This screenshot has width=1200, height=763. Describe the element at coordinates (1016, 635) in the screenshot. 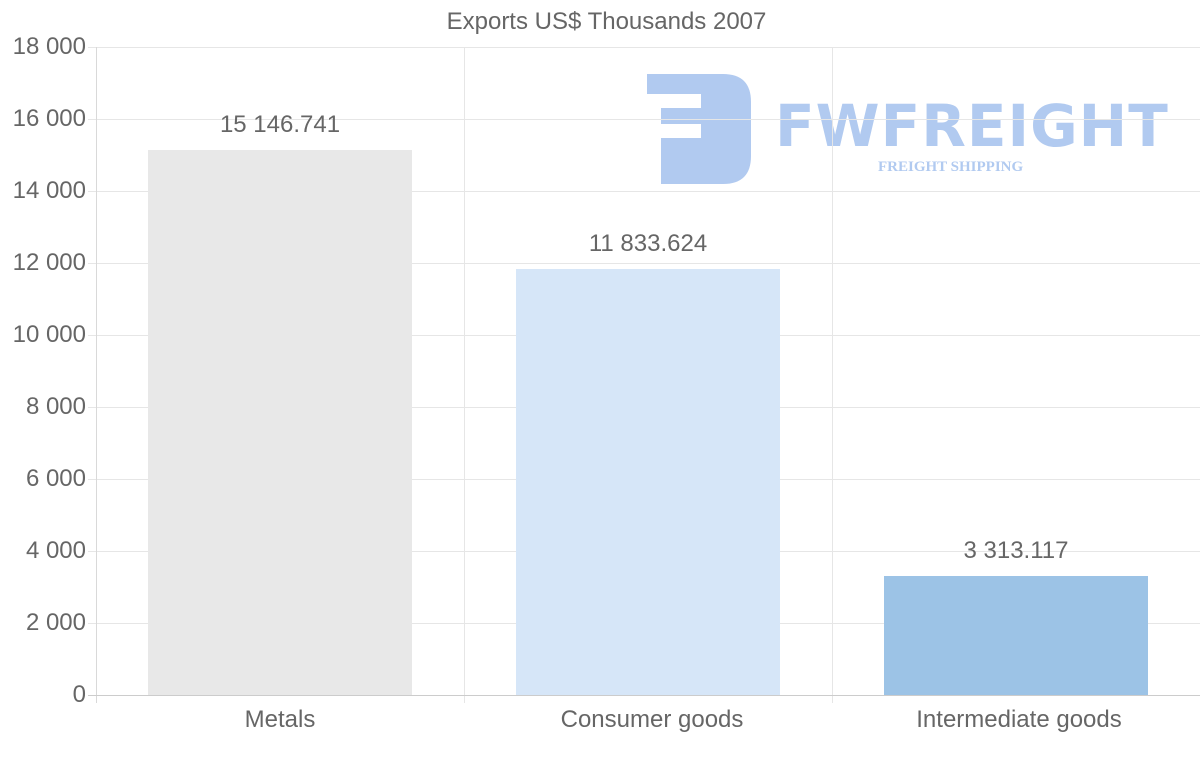

I see `bar-intermediate-goods` at that location.